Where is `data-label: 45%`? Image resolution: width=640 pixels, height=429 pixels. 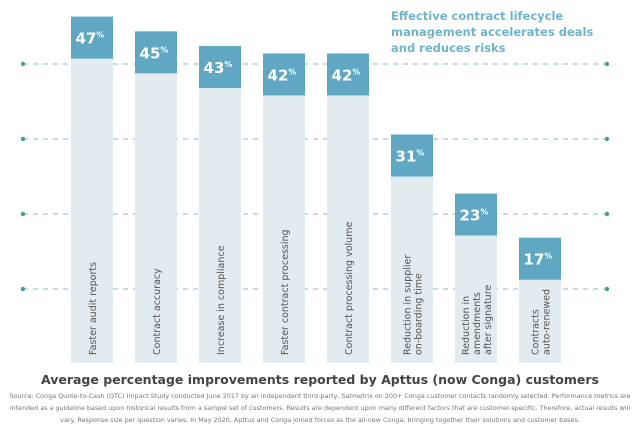 data-label: 45% is located at coordinates (154, 53).